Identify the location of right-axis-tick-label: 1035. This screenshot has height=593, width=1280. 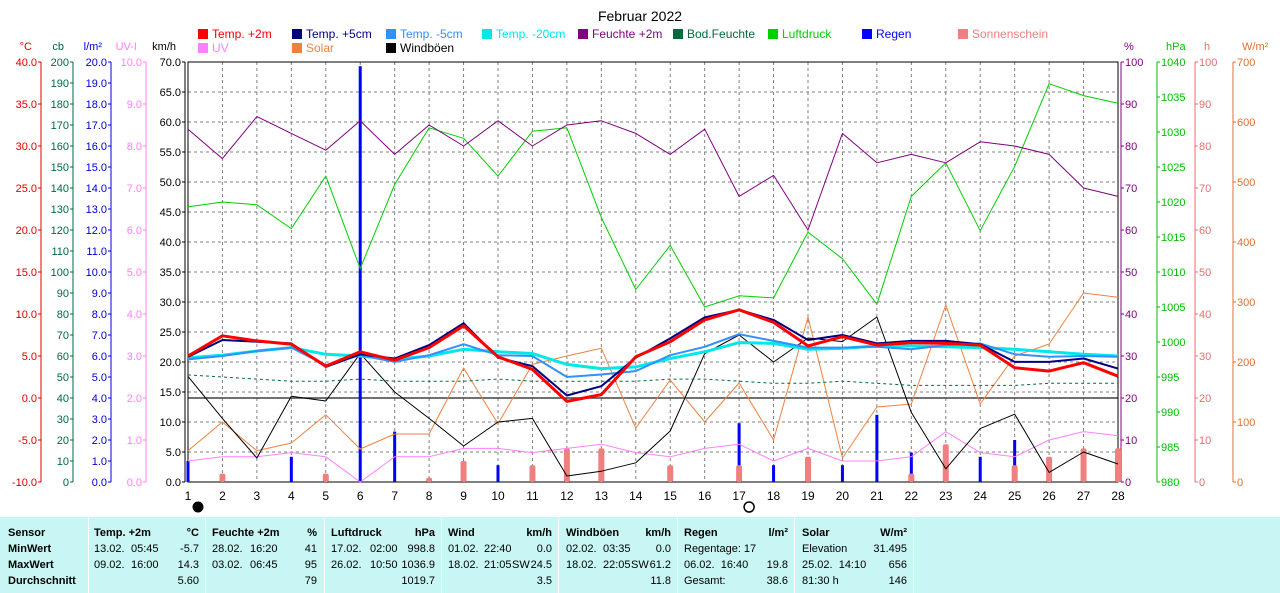
(1173, 98).